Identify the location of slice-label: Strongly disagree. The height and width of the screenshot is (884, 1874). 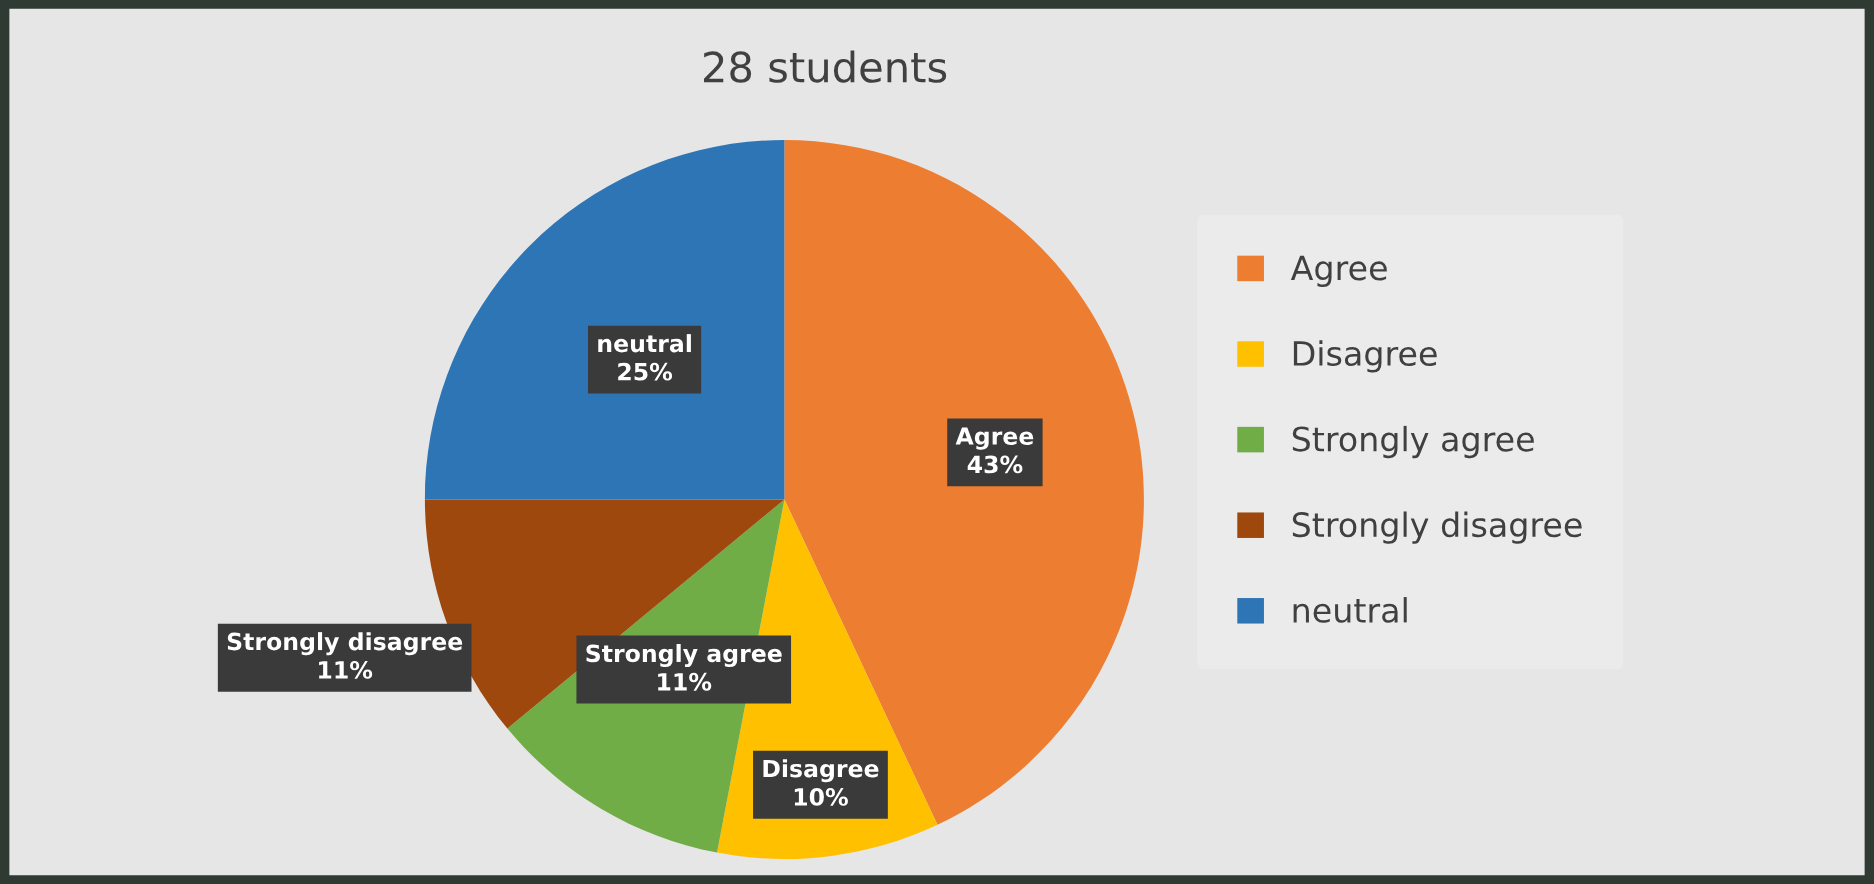
(345, 644).